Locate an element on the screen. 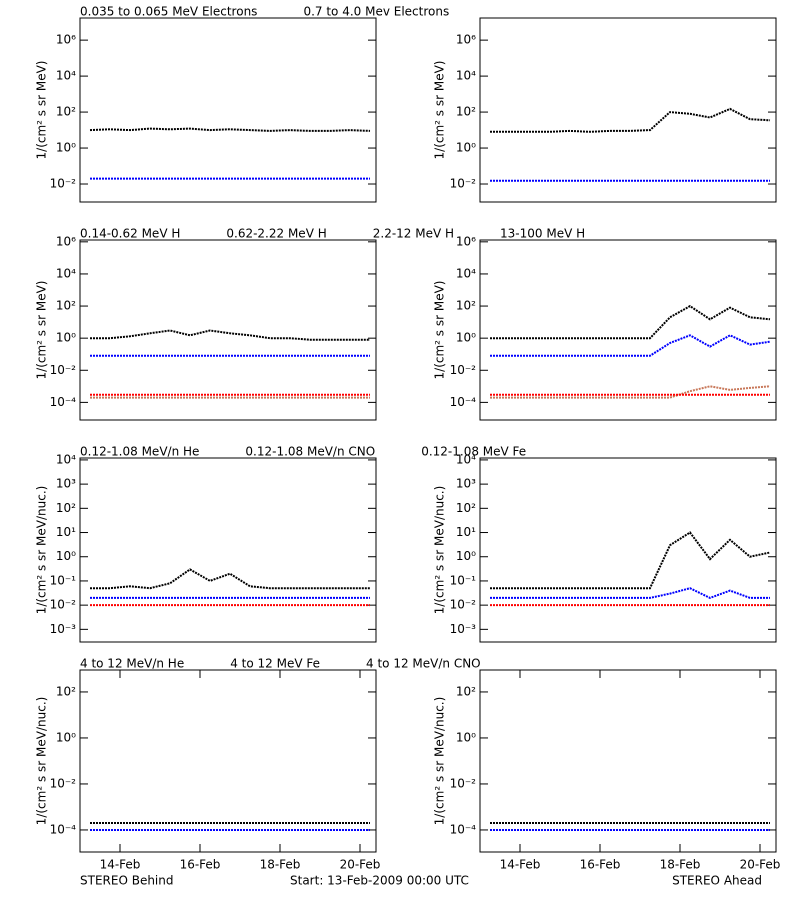  legend-label: 4 to 12 MeV/n CNO is located at coordinates (423, 664).